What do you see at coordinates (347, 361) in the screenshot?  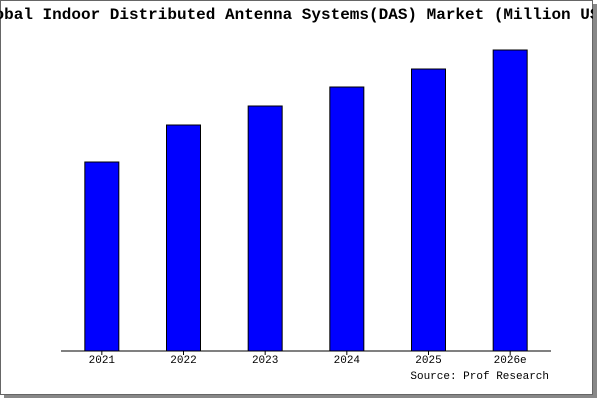 I see `x-tick-label: 2024` at bounding box center [347, 361].